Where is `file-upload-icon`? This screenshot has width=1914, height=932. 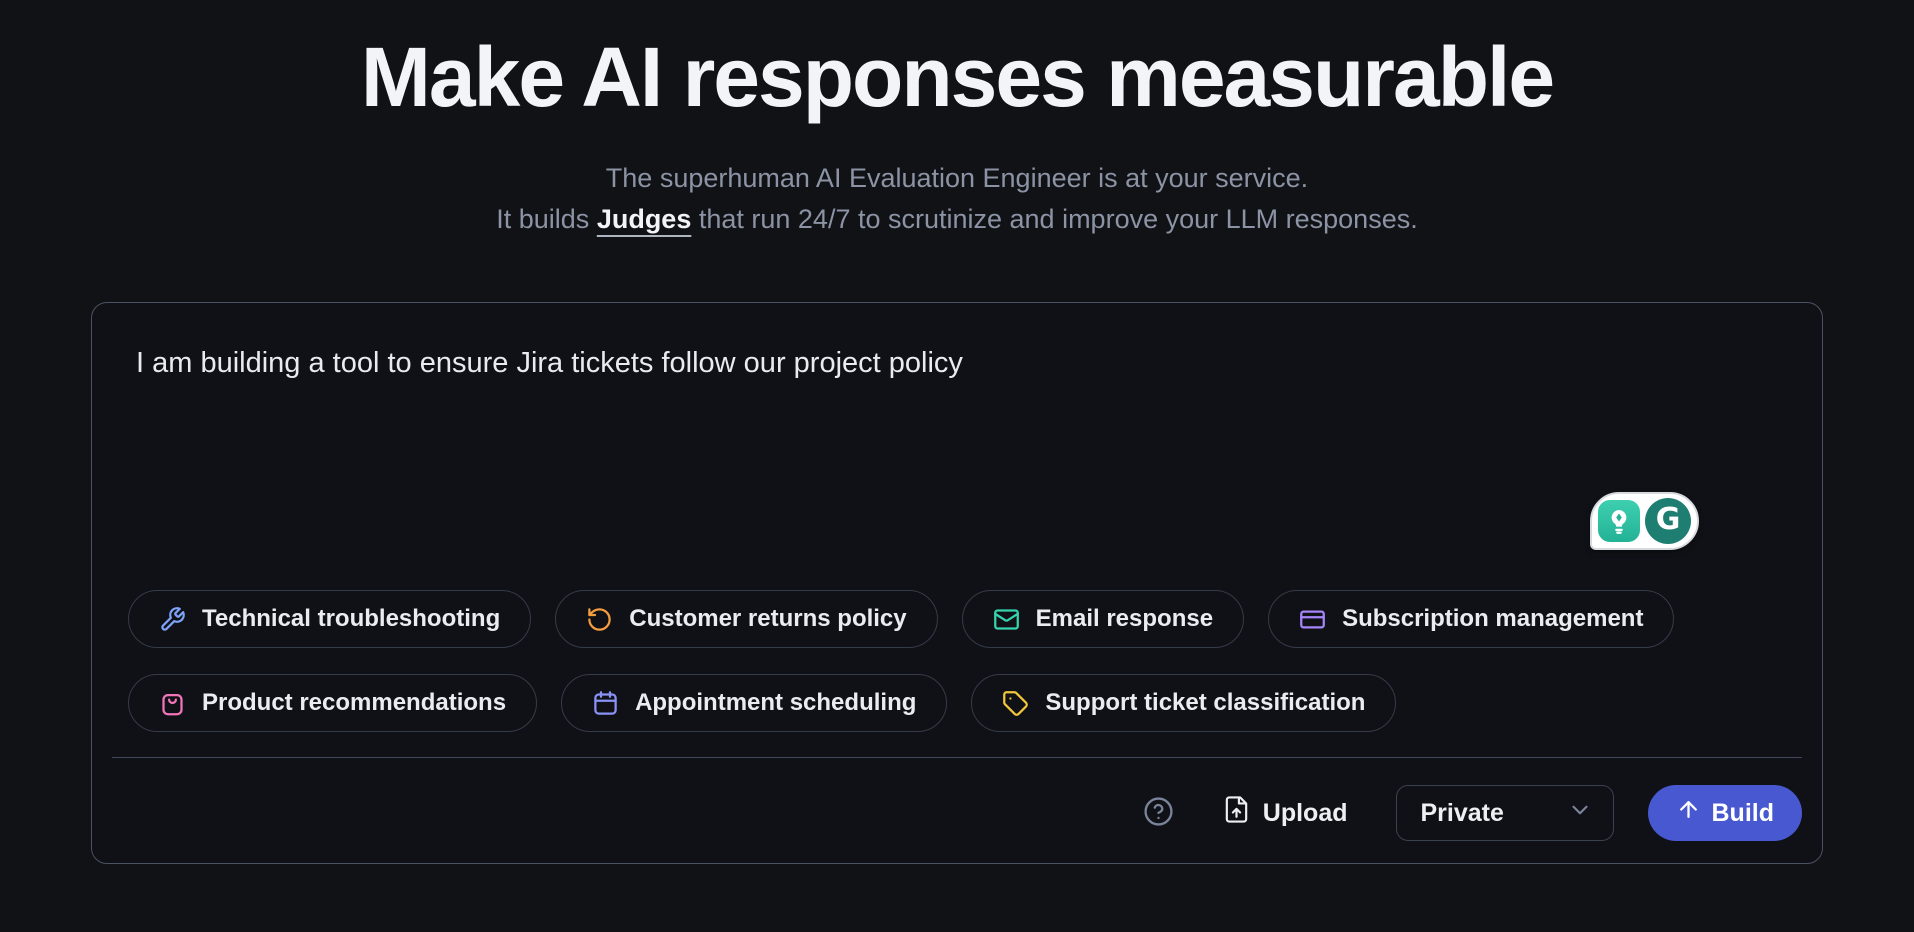
file-upload-icon is located at coordinates (1236, 813).